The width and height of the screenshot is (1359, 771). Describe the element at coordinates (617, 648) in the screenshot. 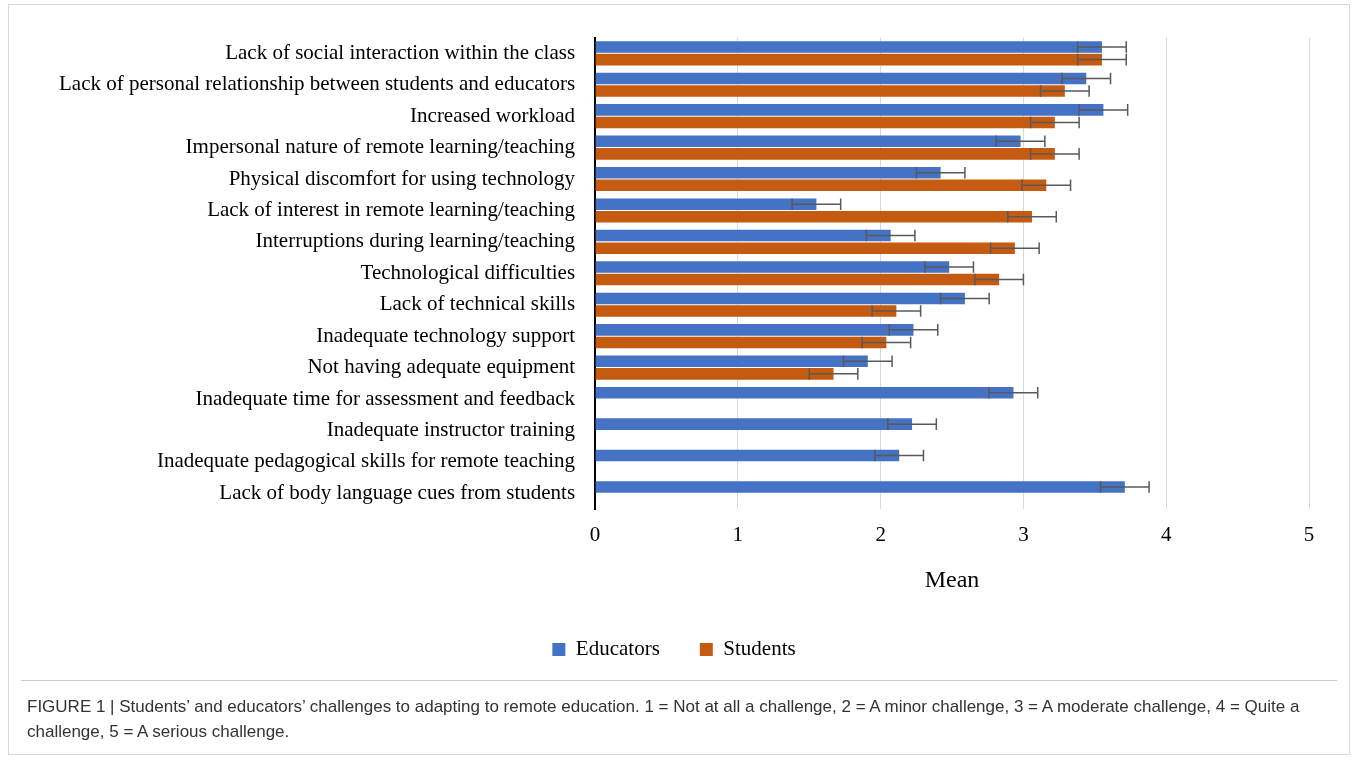

I see `legend-label: Educators` at that location.